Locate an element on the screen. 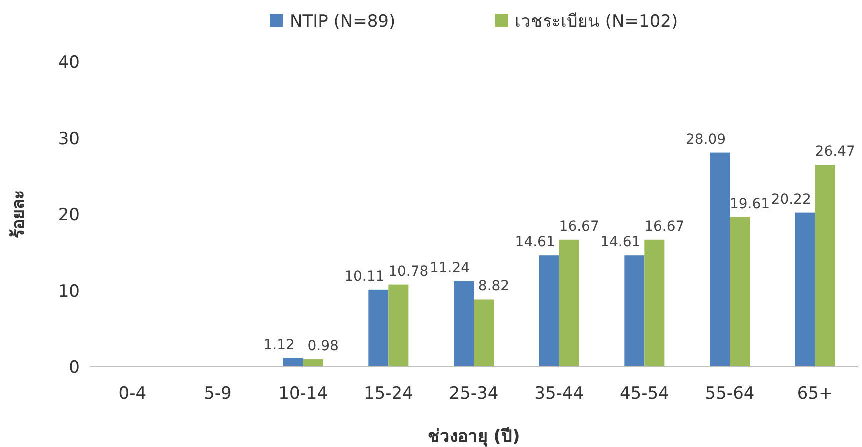 This screenshot has width=862, height=447. data-label: 28.09 is located at coordinates (706, 140).